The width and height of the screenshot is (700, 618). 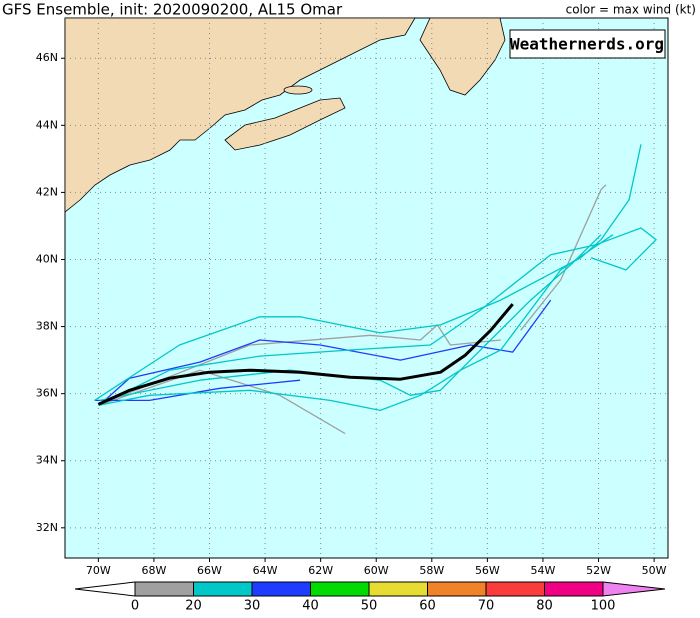 I want to click on colorbar-label: 50, so click(x=369, y=606).